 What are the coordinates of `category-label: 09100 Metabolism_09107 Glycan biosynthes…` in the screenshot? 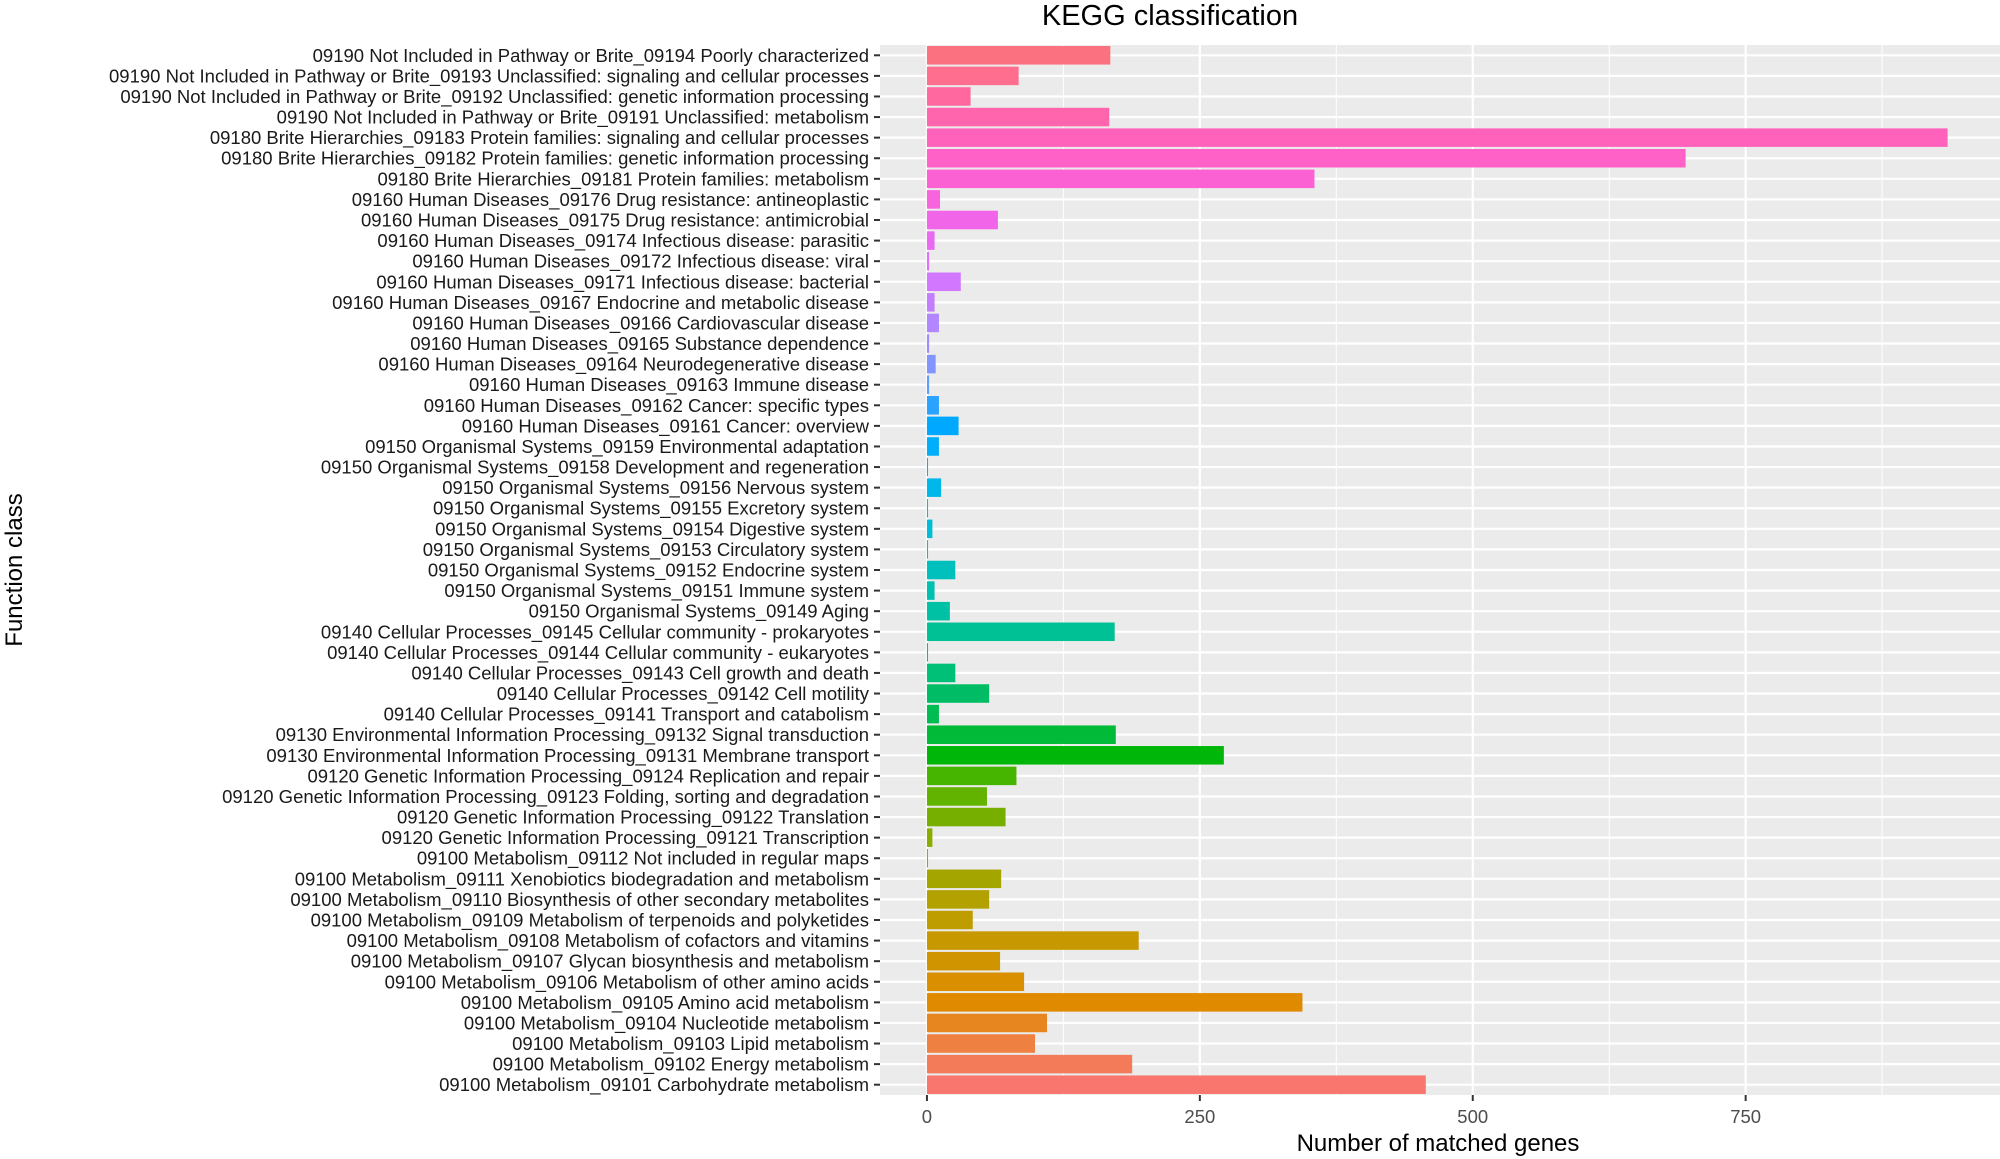 It's located at (610, 962).